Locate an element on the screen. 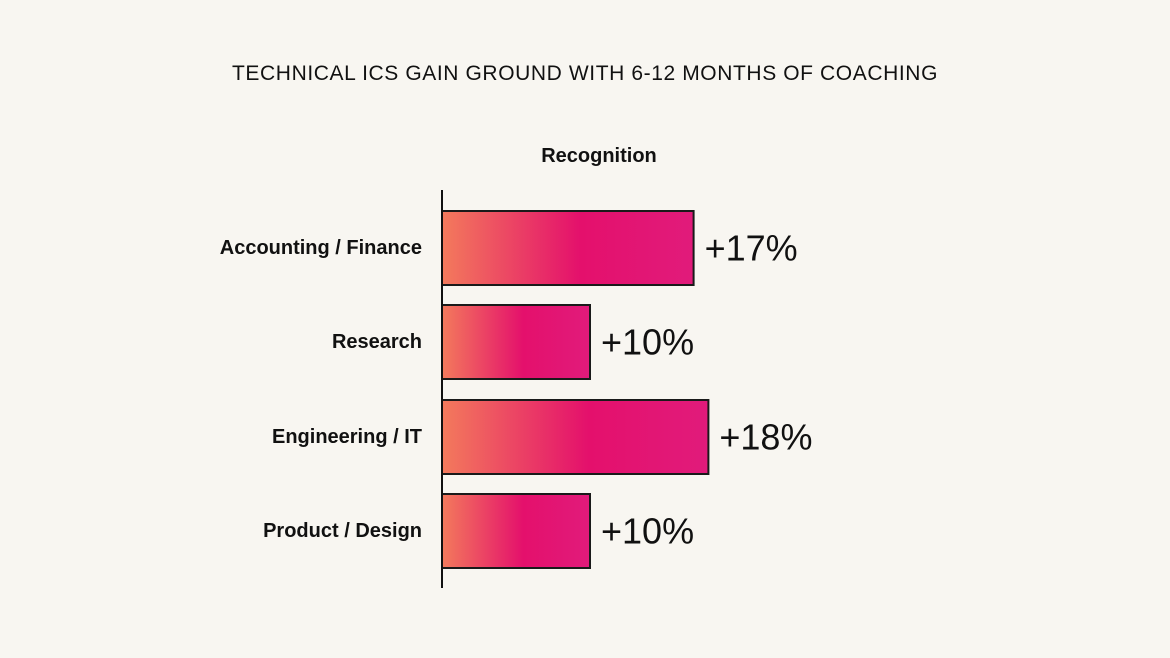 This screenshot has width=1170, height=658. value-label-0: +17% is located at coordinates (751, 248).